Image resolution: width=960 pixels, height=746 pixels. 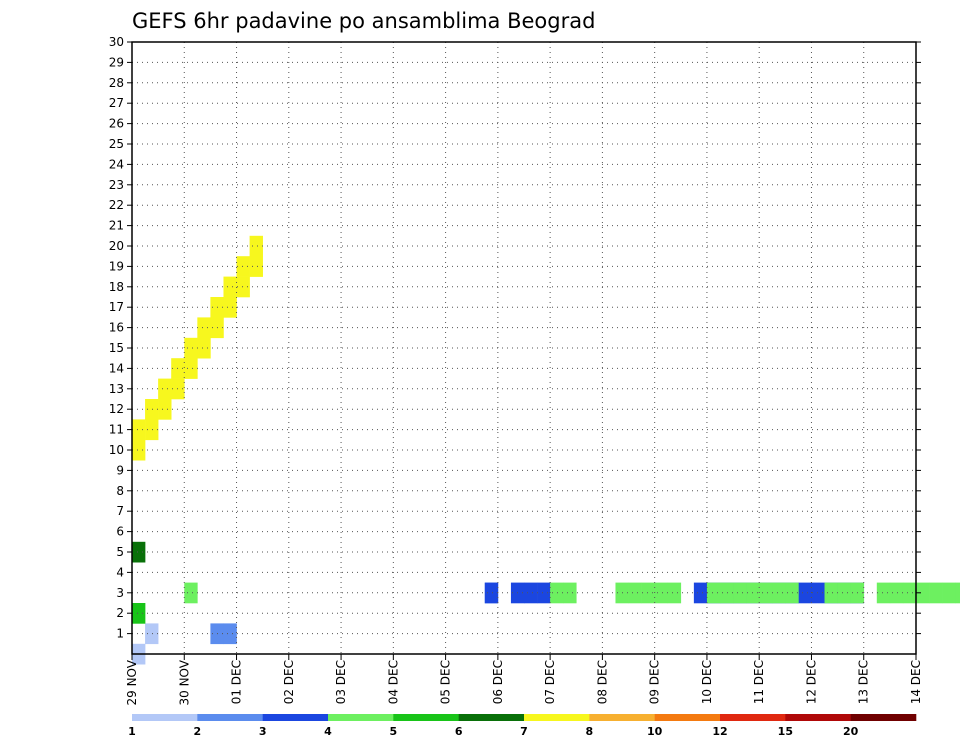 What do you see at coordinates (237, 682) in the screenshot?
I see `x-tick-label: 01 DEC` at bounding box center [237, 682].